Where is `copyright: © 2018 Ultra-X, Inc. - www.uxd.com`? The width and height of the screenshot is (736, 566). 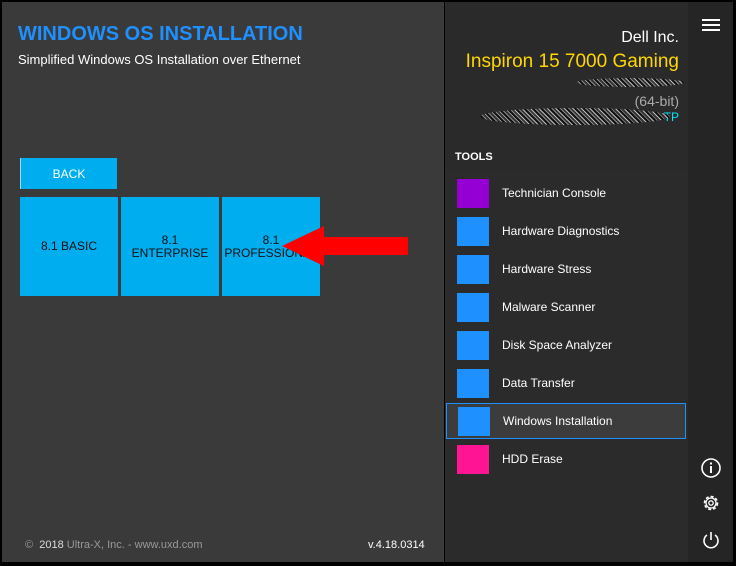
copyright: © 2018 Ultra-X, Inc. - www.uxd.com is located at coordinates (114, 545).